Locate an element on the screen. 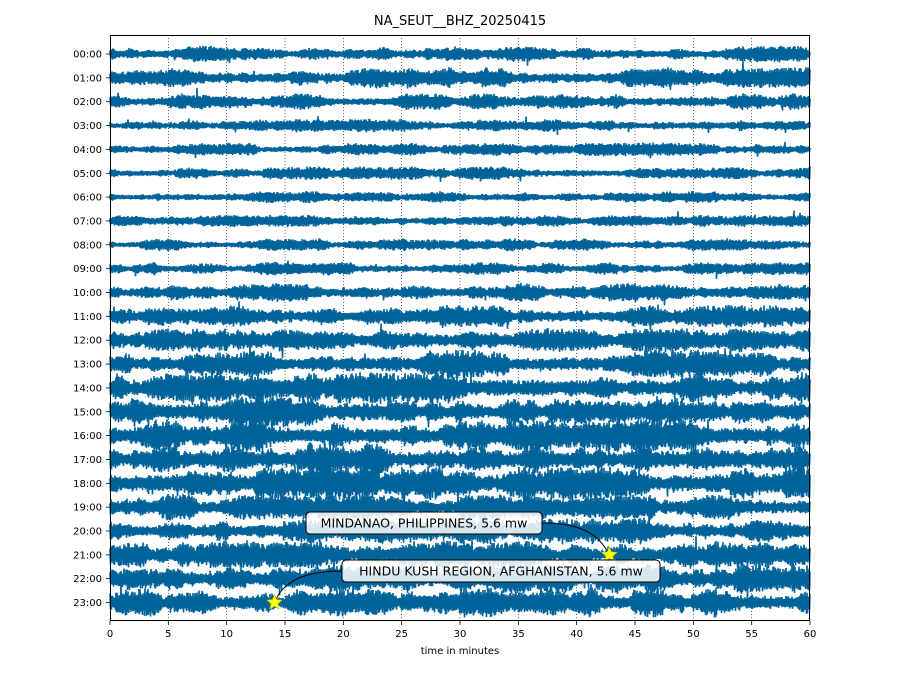 Image resolution: width=919 pixels, height=690 pixels. y-tick-label: 13:00 is located at coordinates (87, 365).